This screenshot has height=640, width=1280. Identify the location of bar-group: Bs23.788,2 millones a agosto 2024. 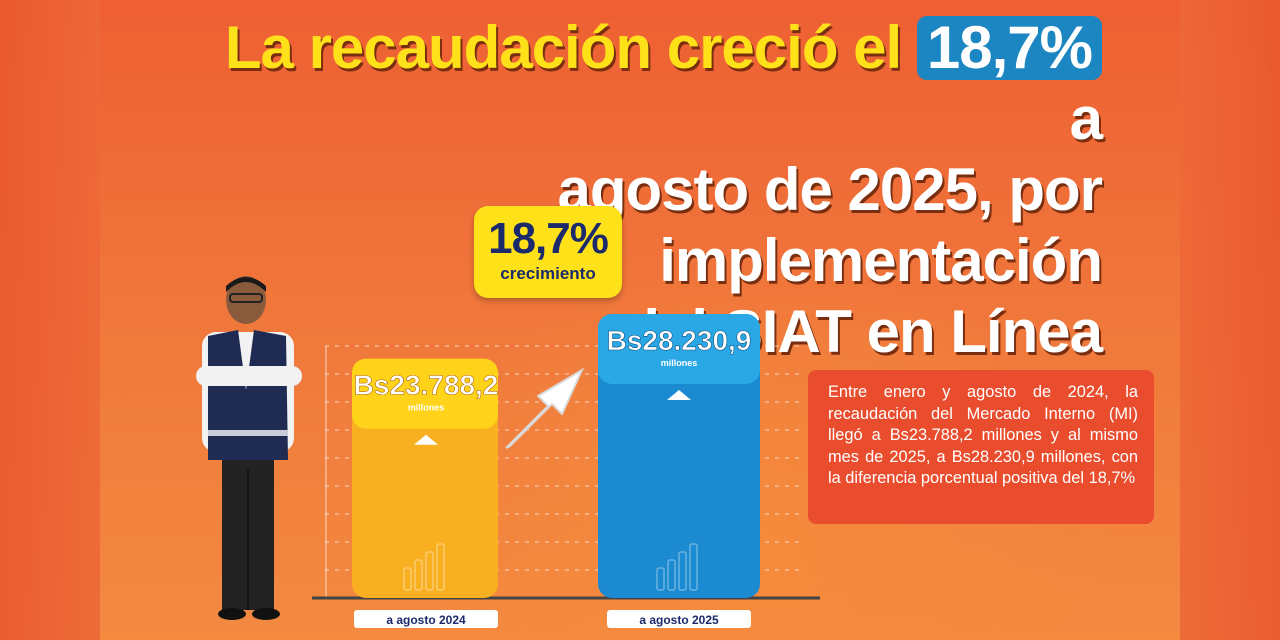
(425, 493).